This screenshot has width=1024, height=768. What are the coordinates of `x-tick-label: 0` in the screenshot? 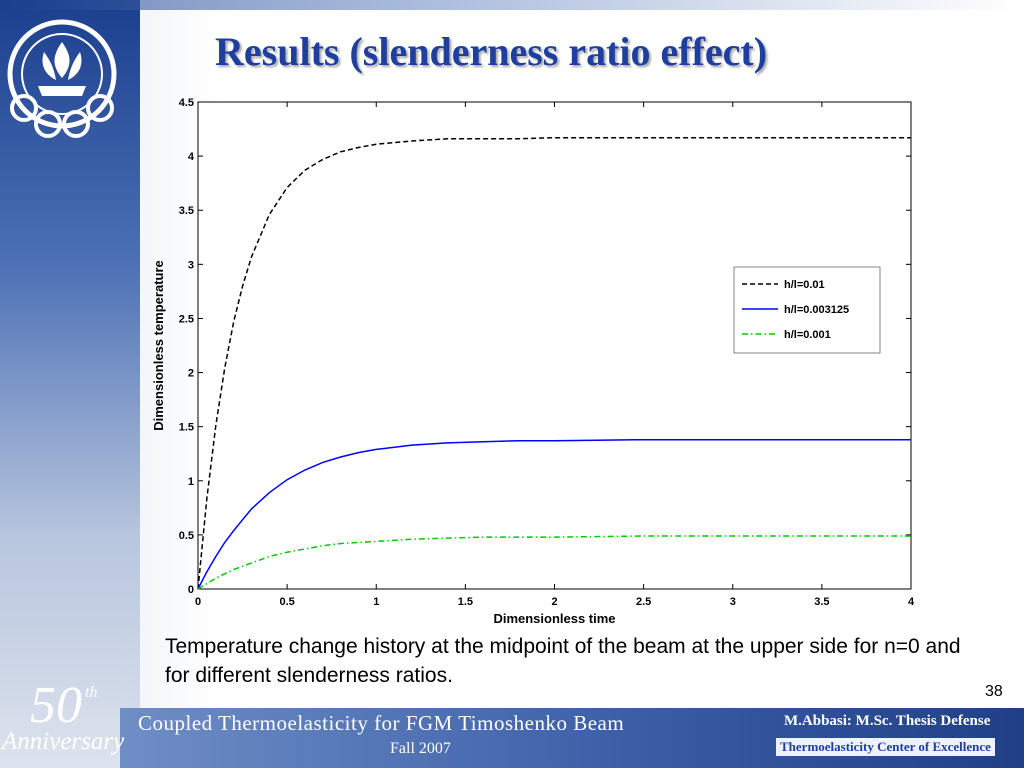 It's located at (198, 602).